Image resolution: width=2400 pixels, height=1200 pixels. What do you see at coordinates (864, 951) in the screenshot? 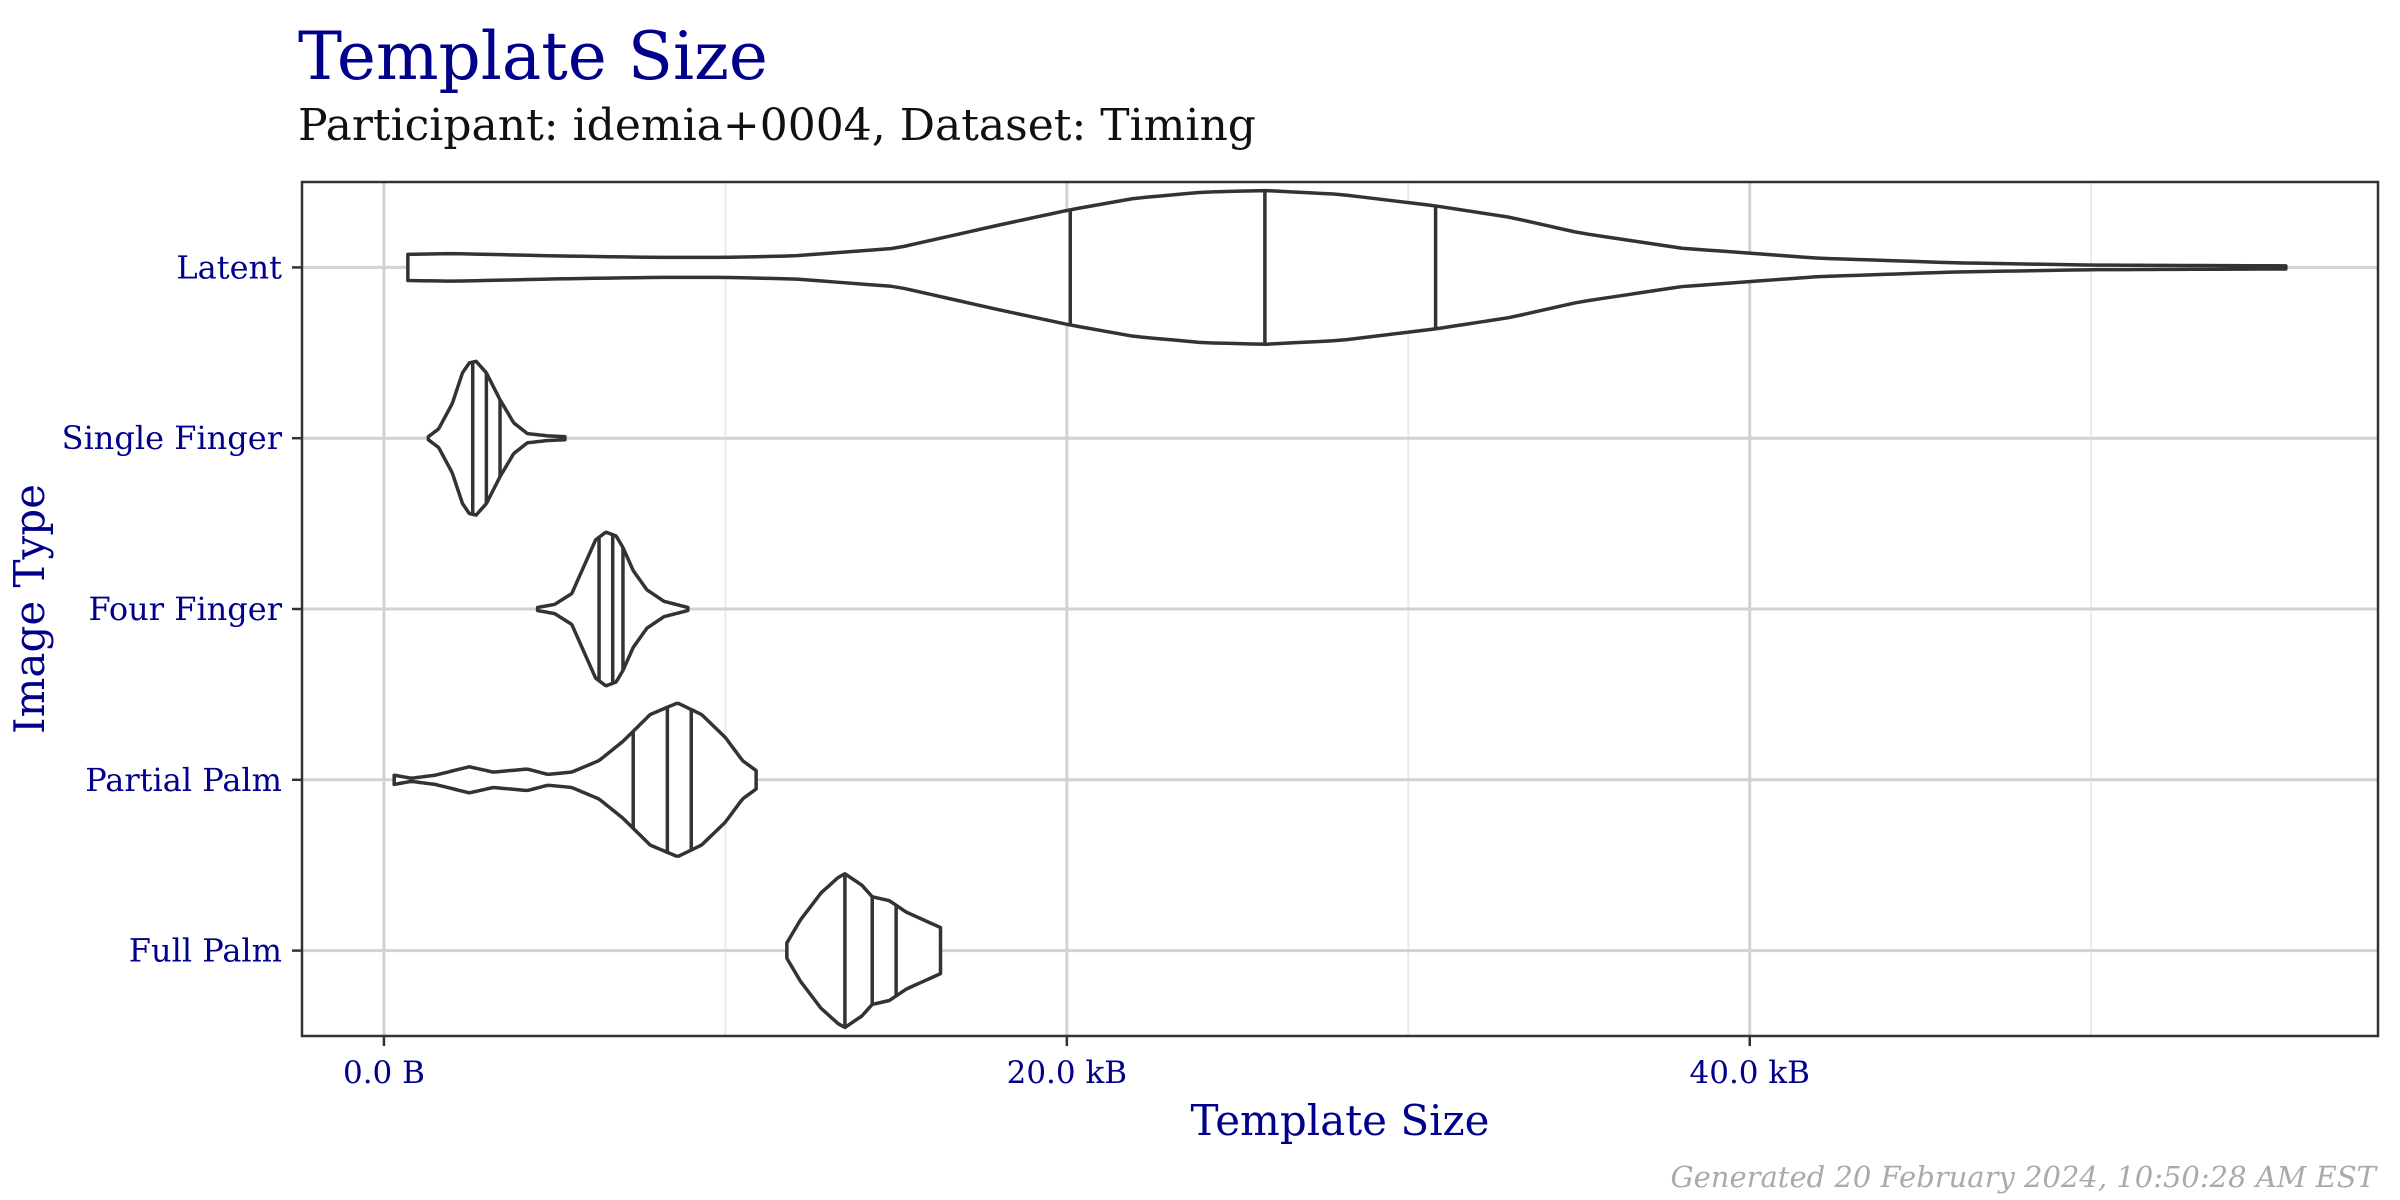
I see `violin-full-palm` at bounding box center [864, 951].